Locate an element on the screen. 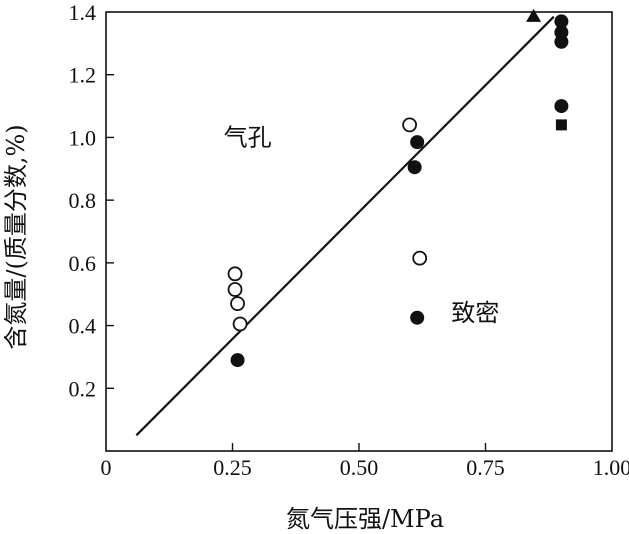 The width and height of the screenshot is (629, 534). y-tick-label: 1.4 is located at coordinates (83, 12).